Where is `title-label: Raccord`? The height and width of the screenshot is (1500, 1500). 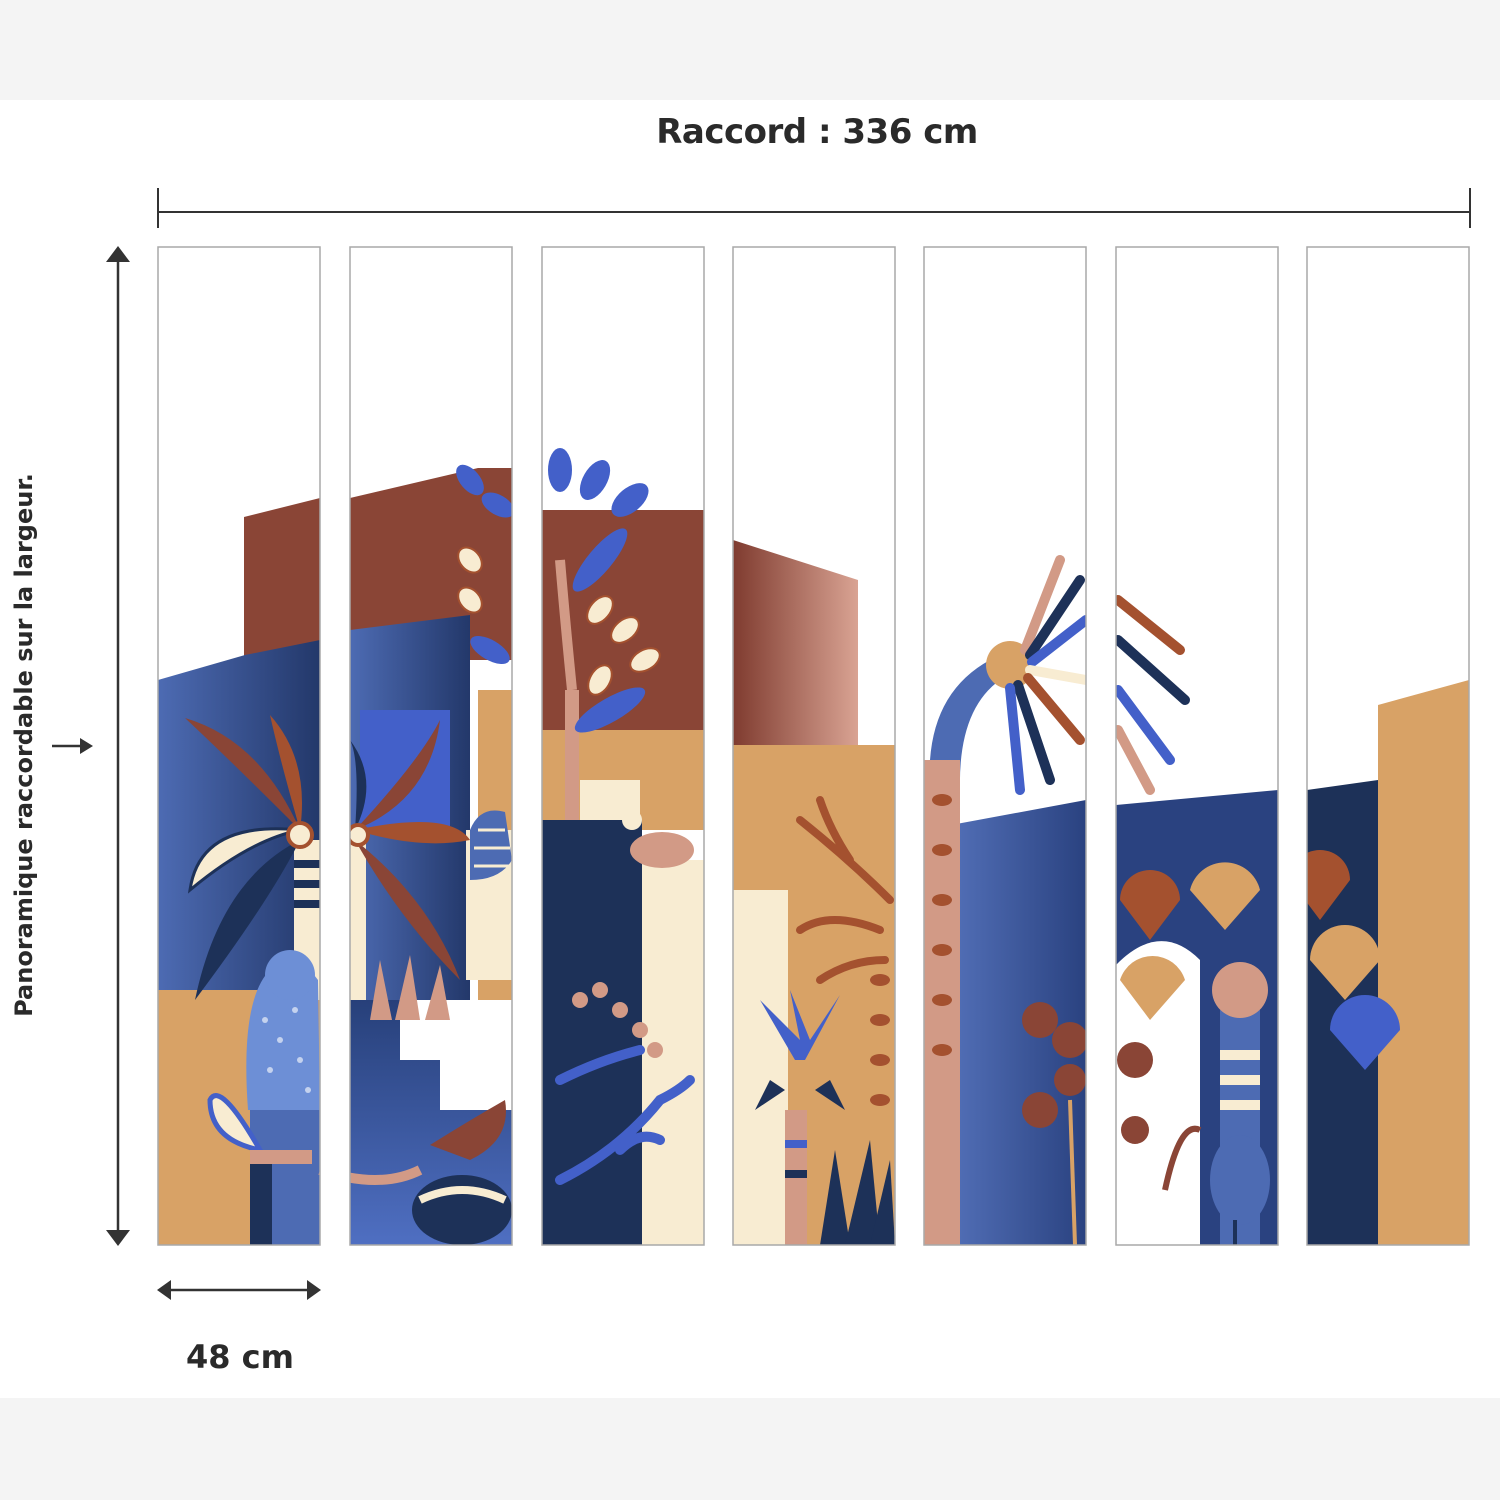 title-label: Raccord is located at coordinates (731, 132).